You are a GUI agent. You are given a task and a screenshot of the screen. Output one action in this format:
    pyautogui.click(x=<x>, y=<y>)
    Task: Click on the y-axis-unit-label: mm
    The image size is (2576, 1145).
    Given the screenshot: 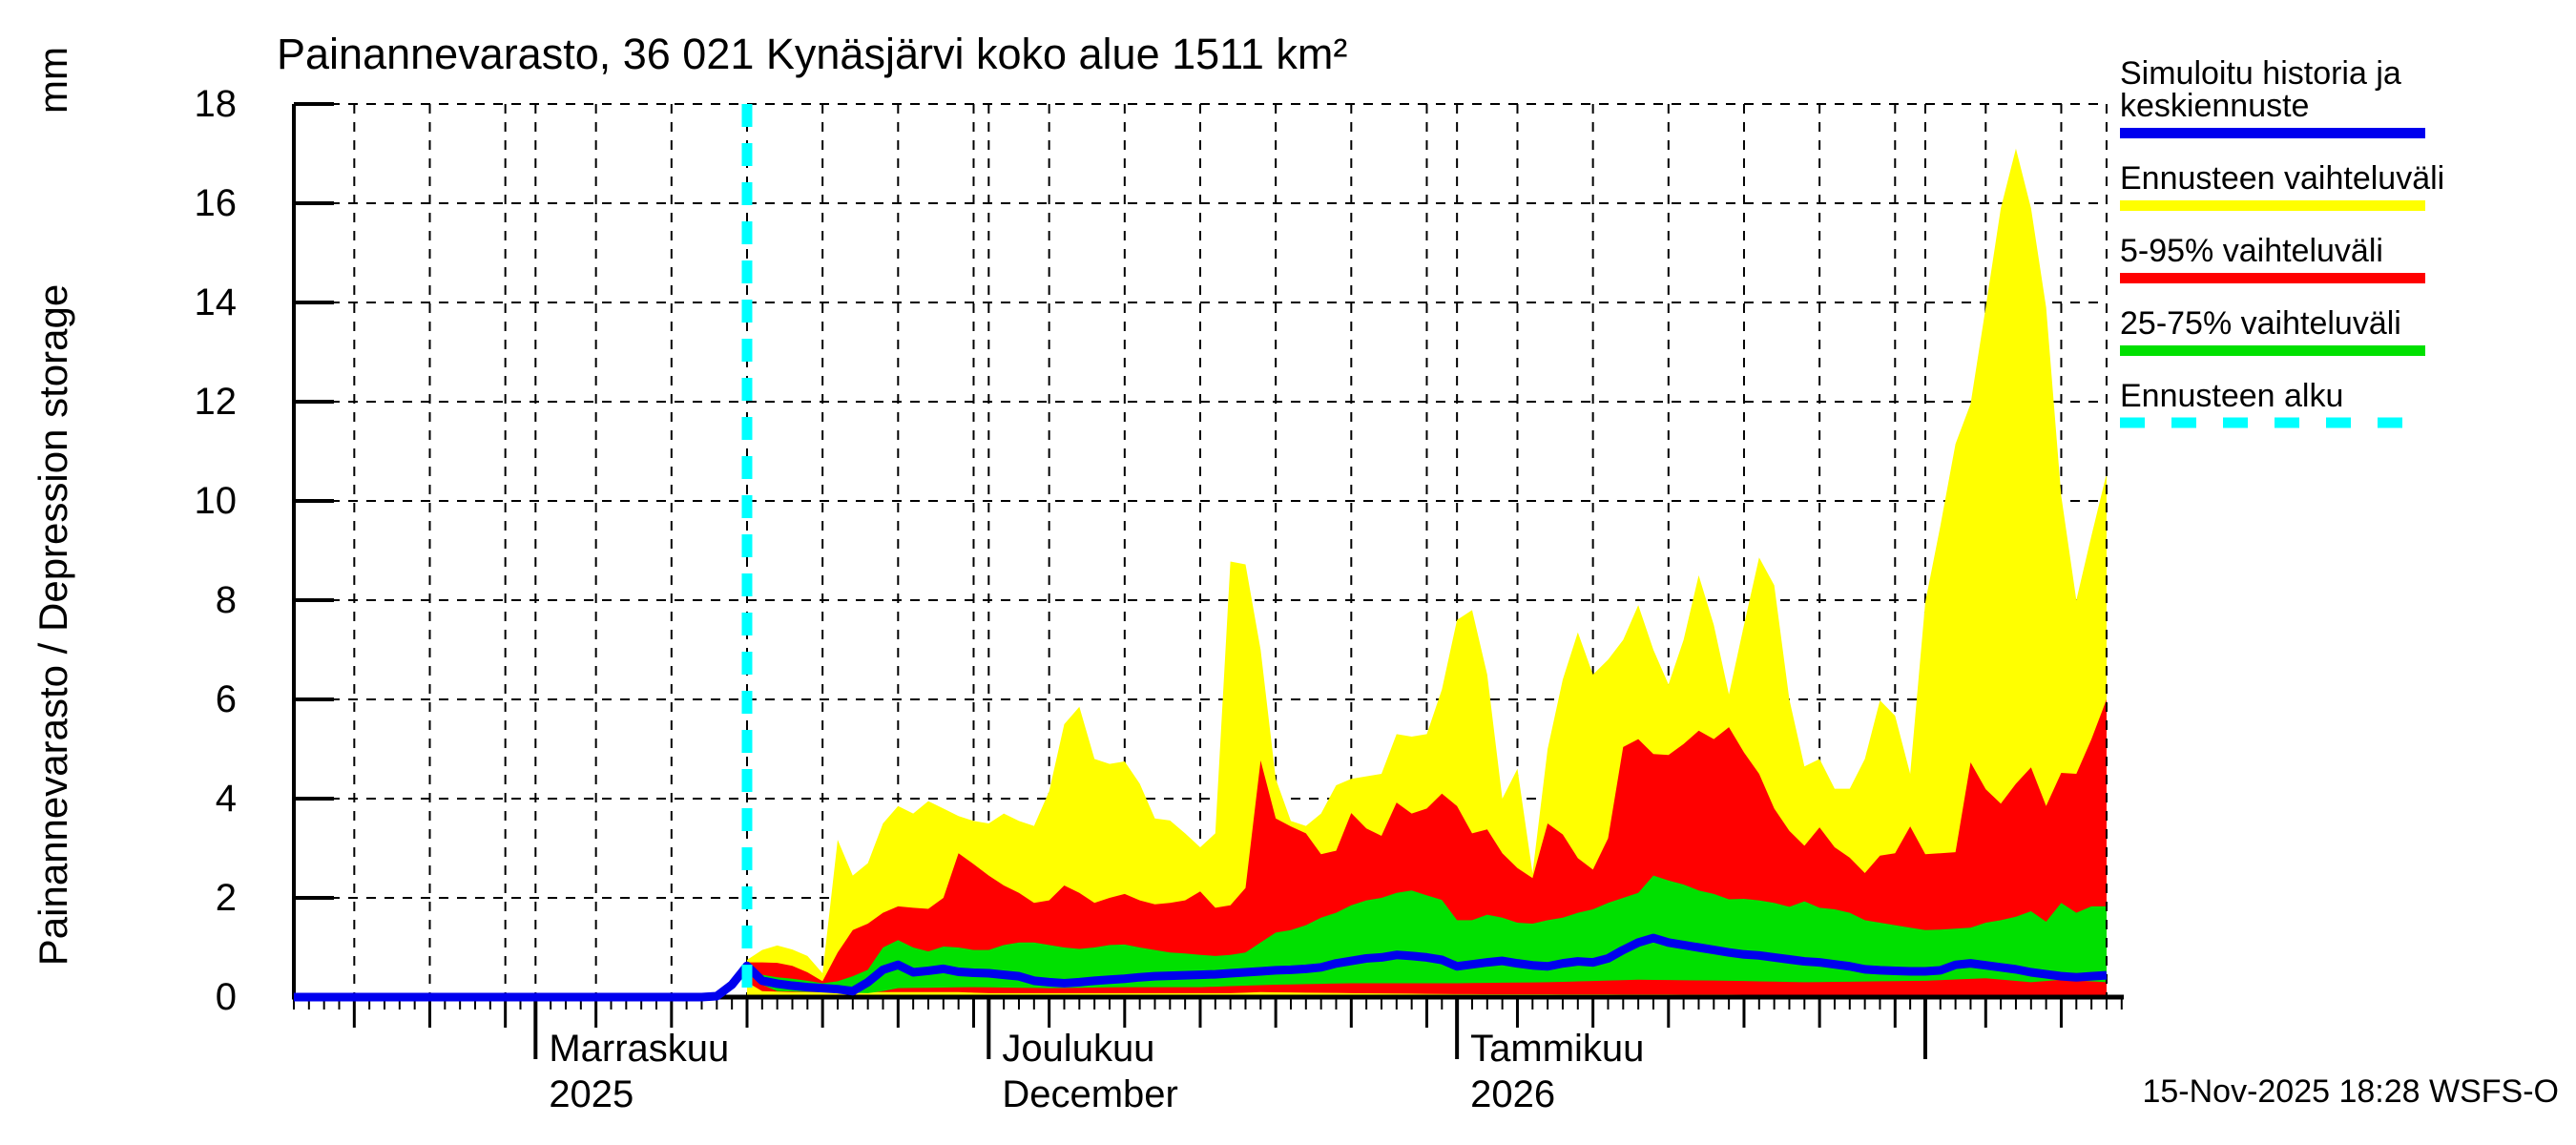 What is the action you would take?
    pyautogui.click(x=53, y=80)
    